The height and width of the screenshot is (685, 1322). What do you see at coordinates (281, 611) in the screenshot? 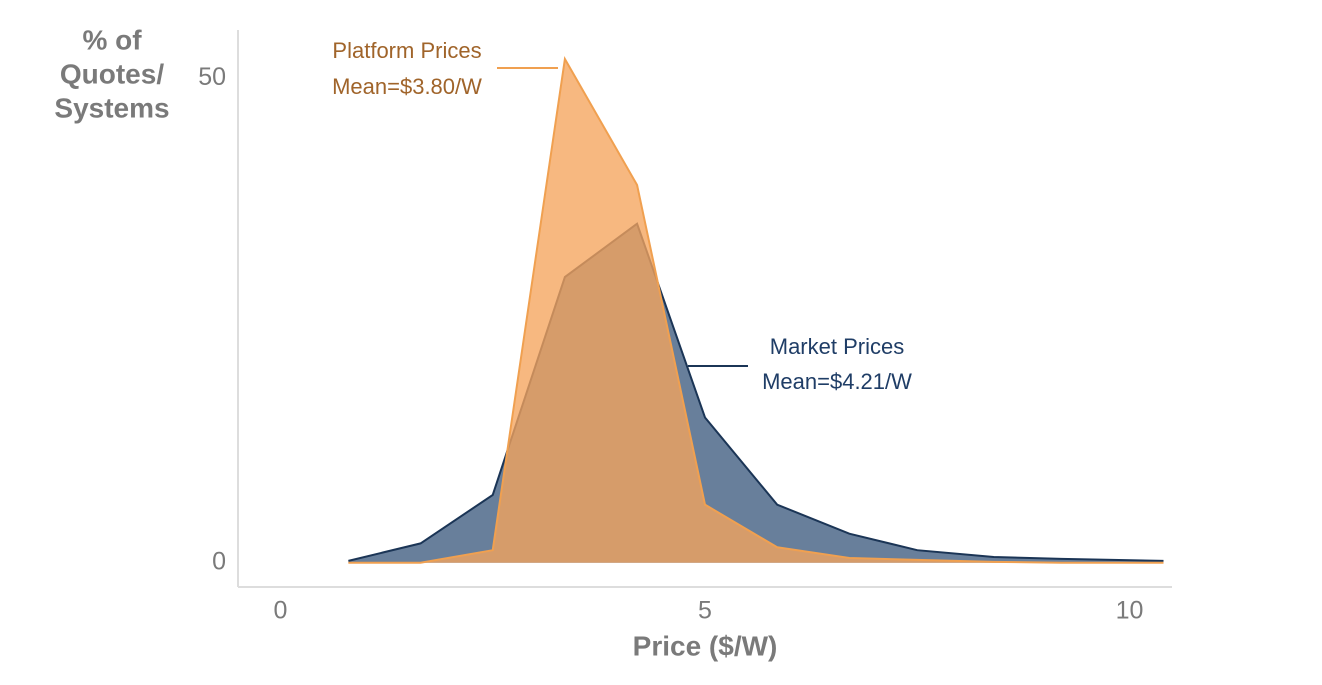
I see `x-tick-label: 0` at bounding box center [281, 611].